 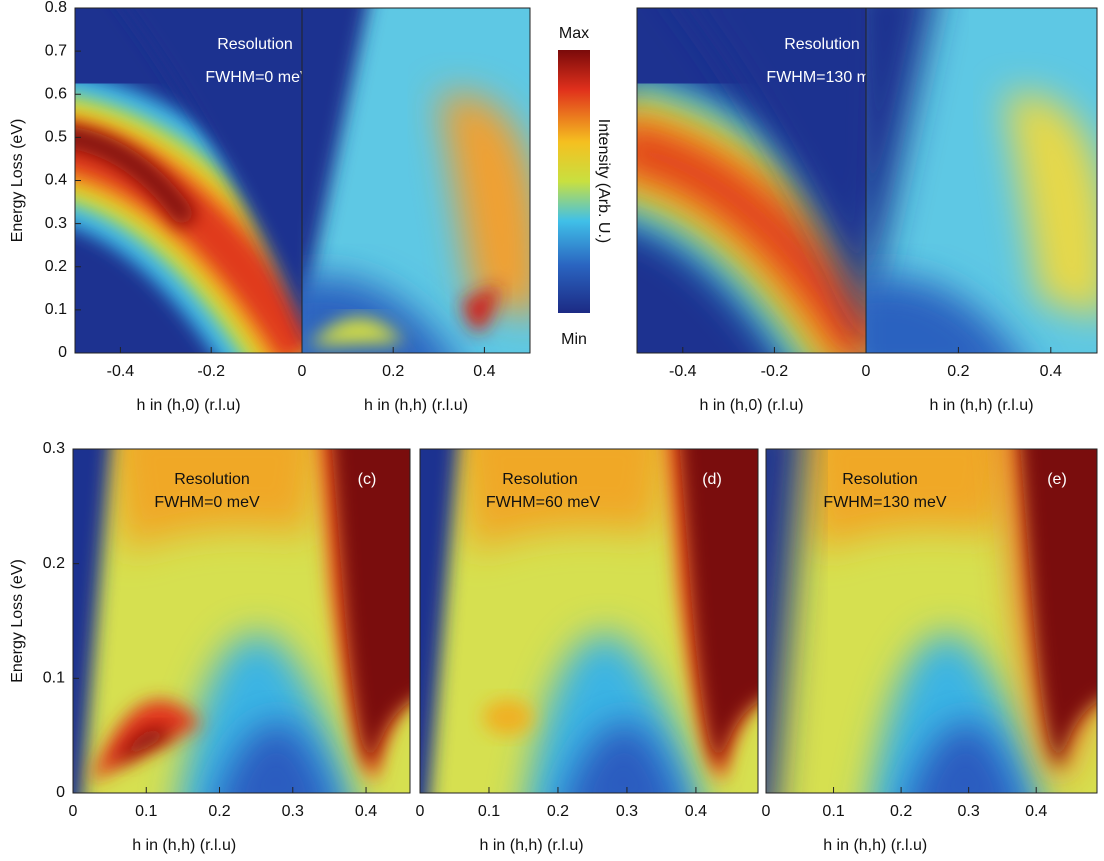 I want to click on colorbar-label: Intensity (Arb. U.), so click(x=603, y=181).